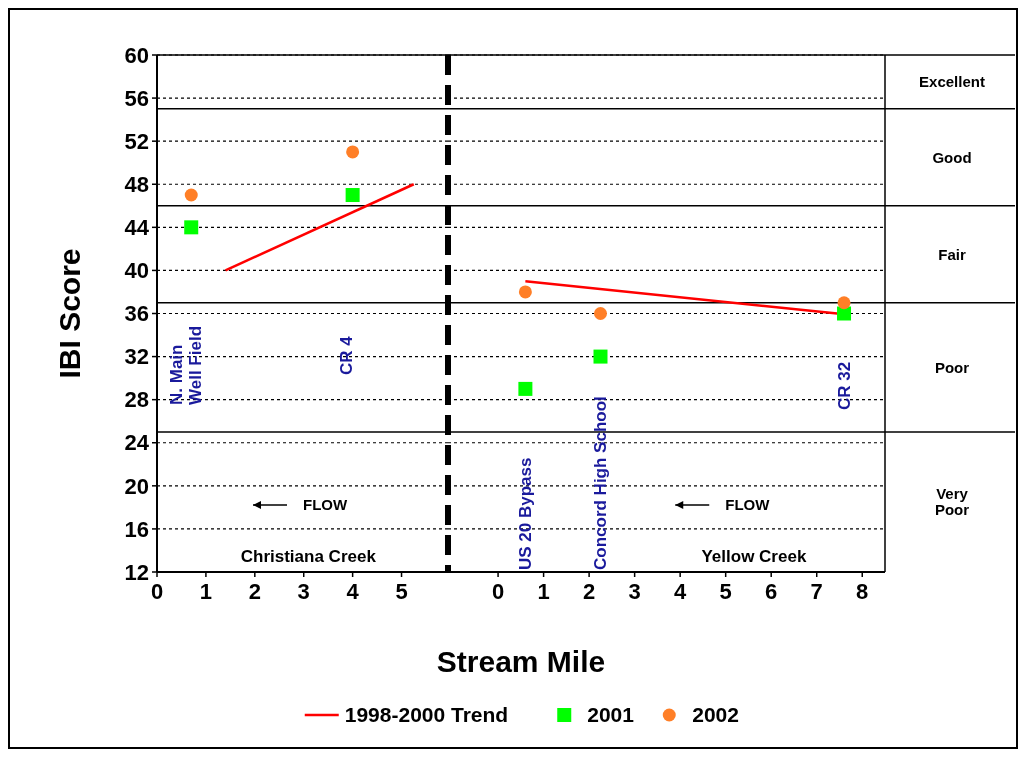 The image size is (1026, 757). What do you see at coordinates (844, 385) in the screenshot?
I see `annotation: CR 32` at bounding box center [844, 385].